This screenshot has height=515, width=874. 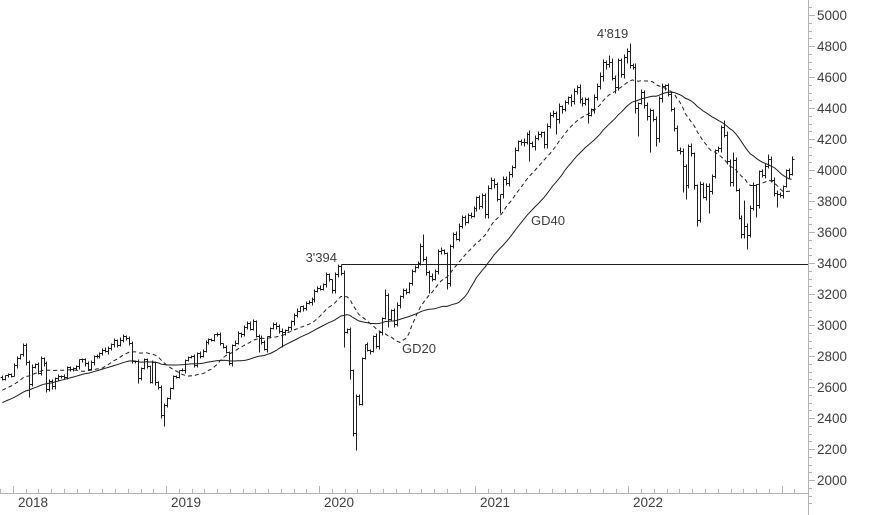 What do you see at coordinates (832, 480) in the screenshot?
I see `y-axis-tick-label: 2000` at bounding box center [832, 480].